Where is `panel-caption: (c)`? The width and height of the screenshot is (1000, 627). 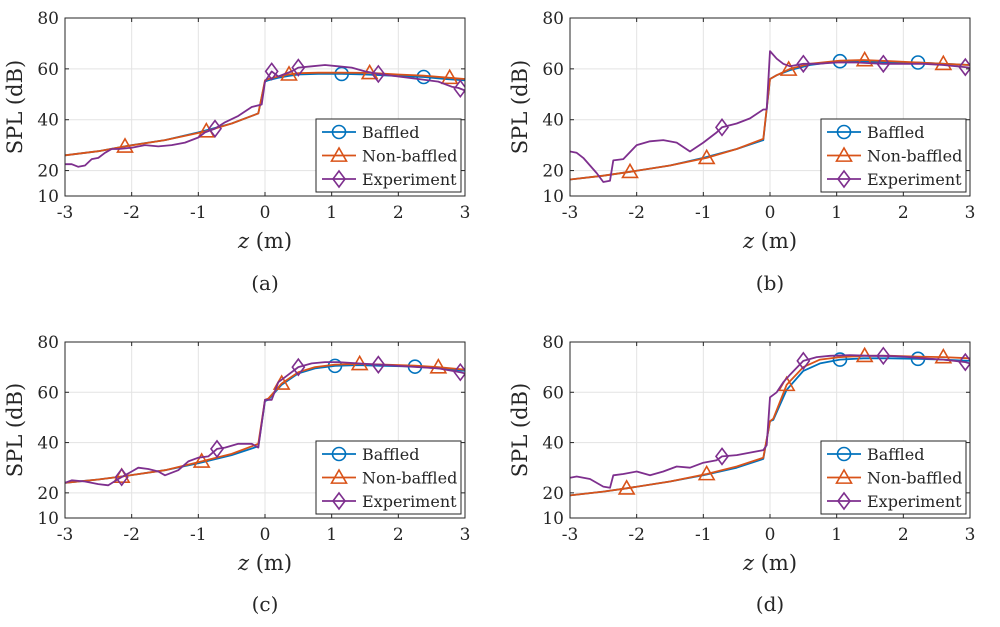 panel-caption: (c) is located at coordinates (265, 604).